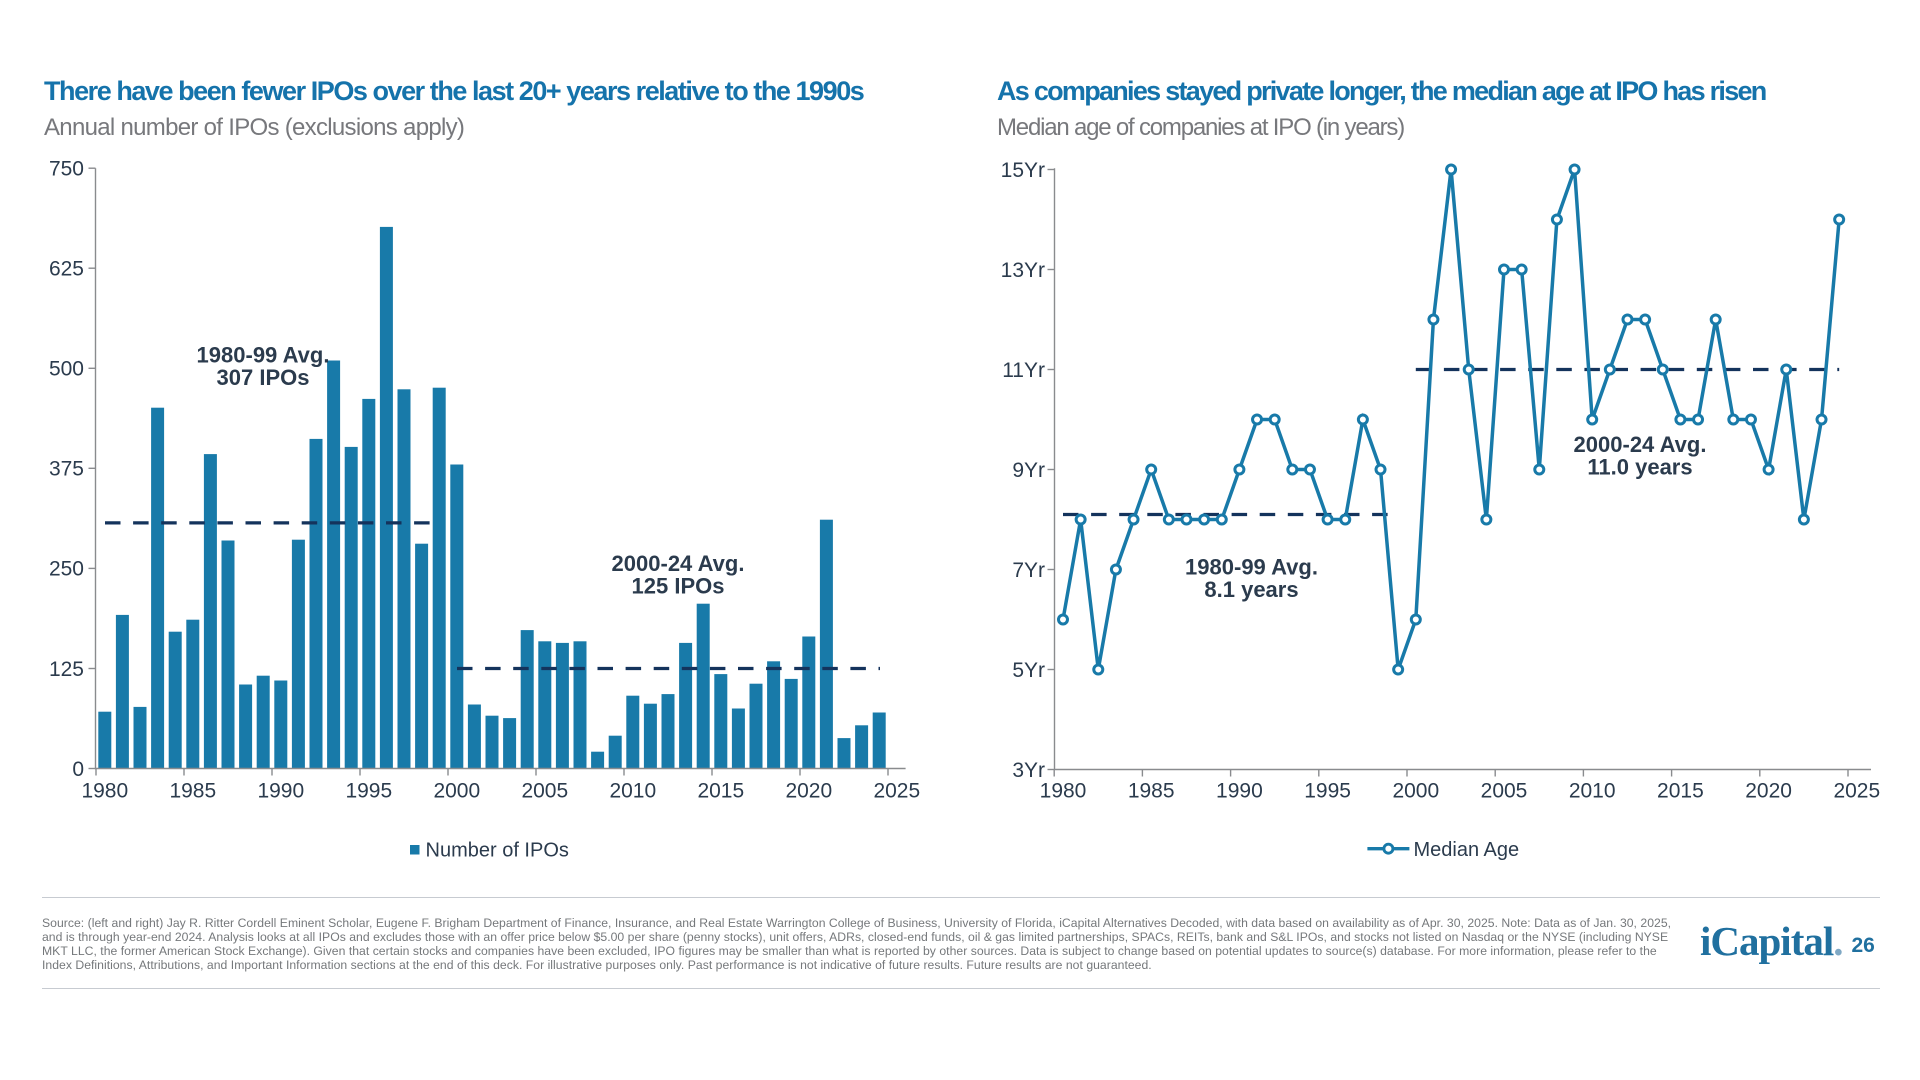  Describe the element at coordinates (1023, 270) in the screenshot. I see `svg-text: 13Yr` at that location.